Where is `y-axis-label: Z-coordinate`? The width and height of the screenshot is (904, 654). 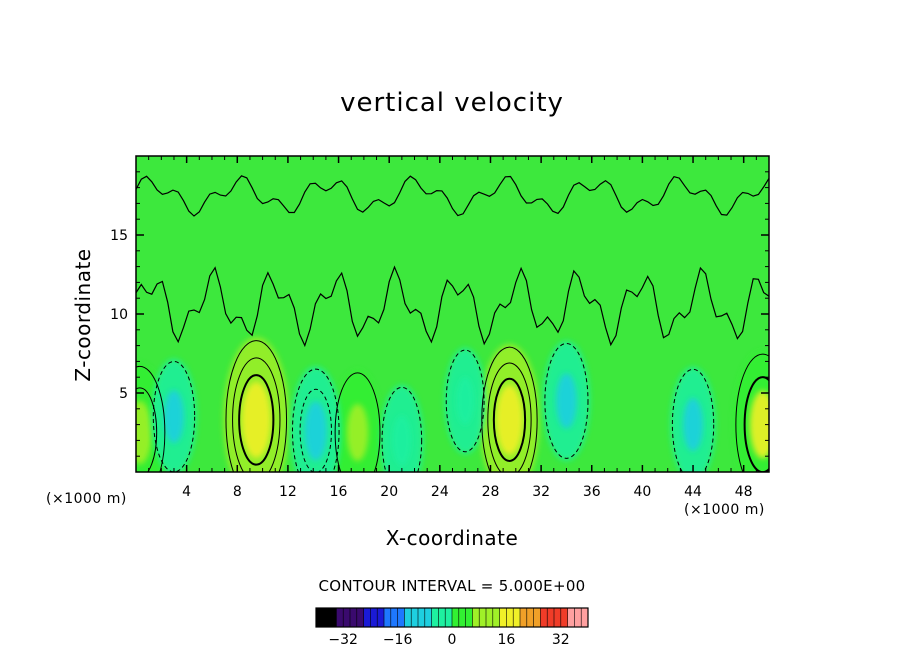
y-axis-label: Z-coordinate is located at coordinates (83, 315).